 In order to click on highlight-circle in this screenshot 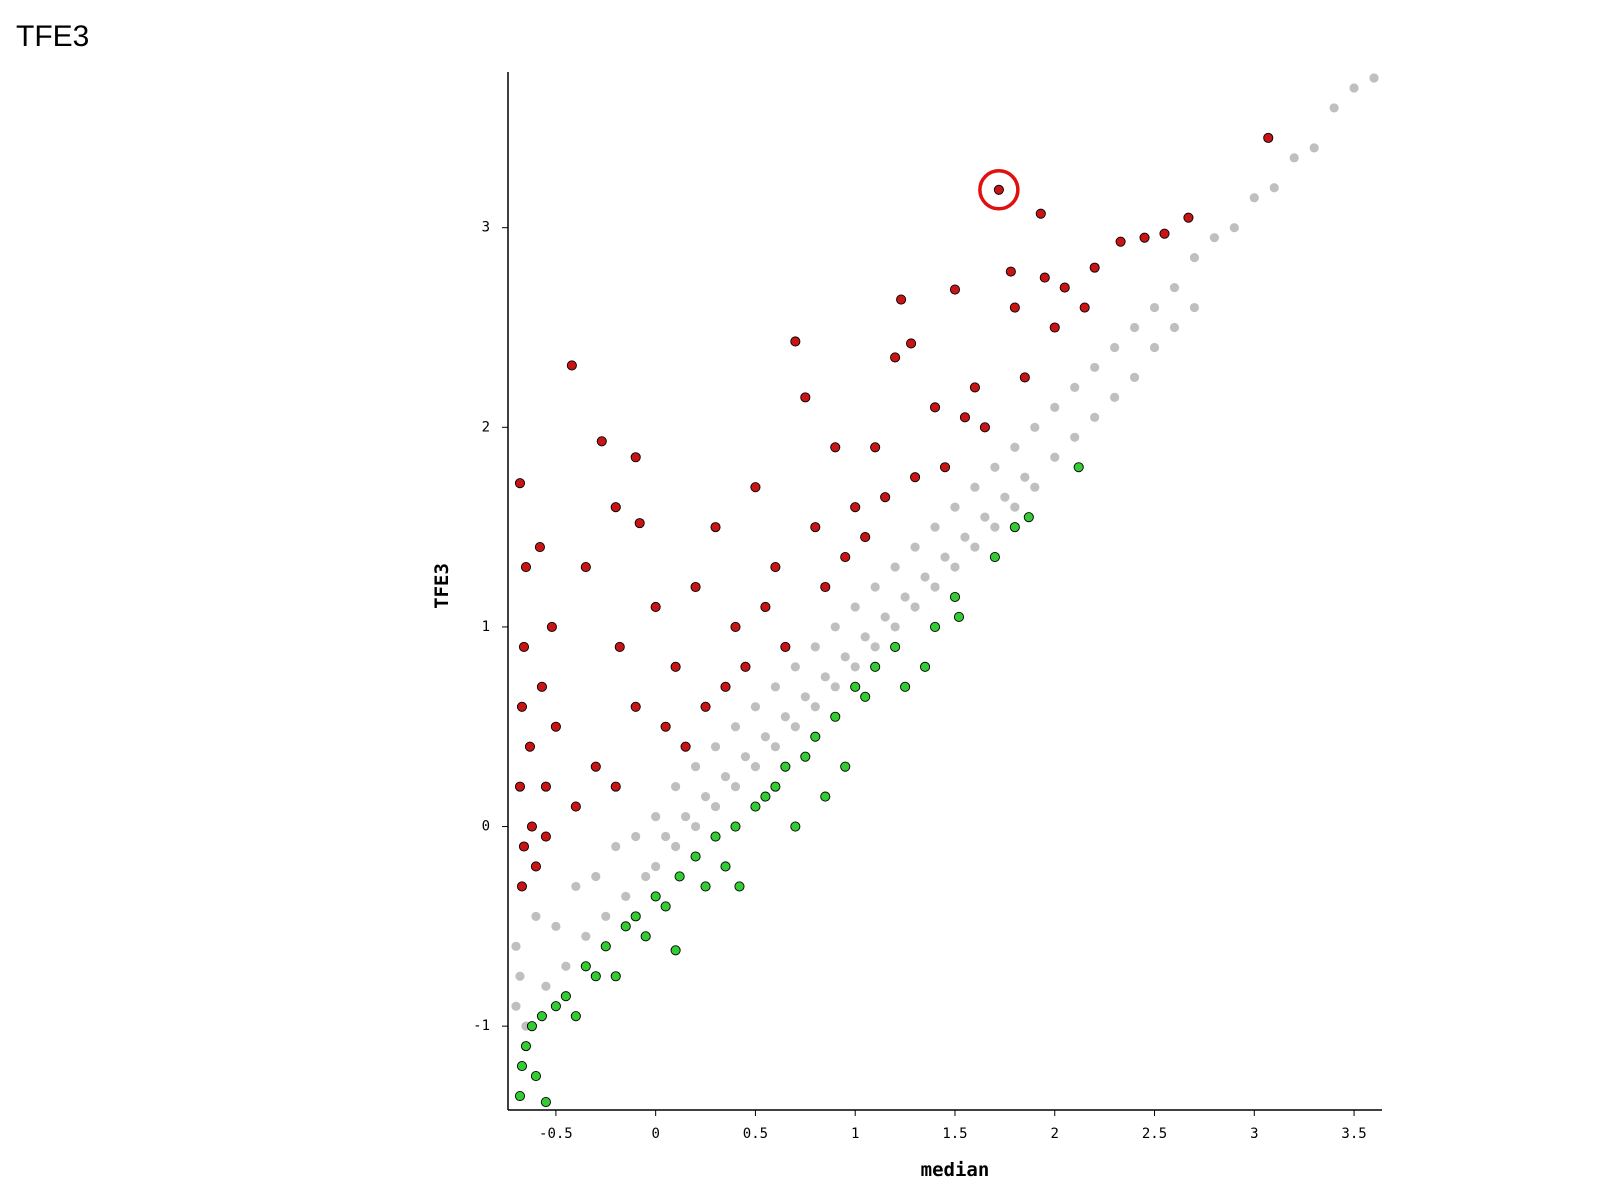, I will do `click(999, 190)`.